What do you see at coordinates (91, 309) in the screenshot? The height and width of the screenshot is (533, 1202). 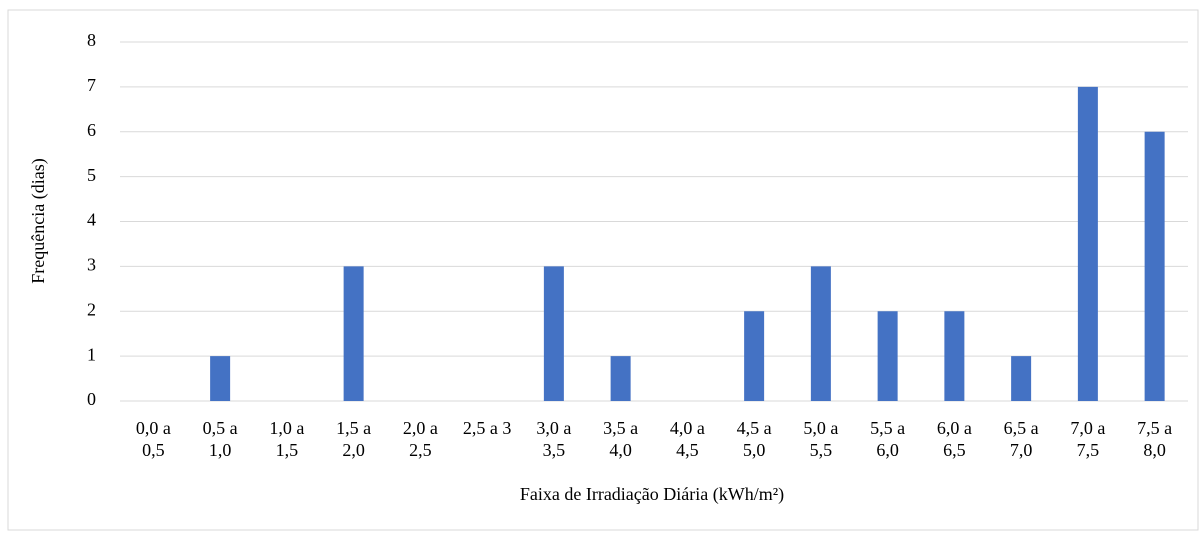 I see `y-tick-label: 2` at bounding box center [91, 309].